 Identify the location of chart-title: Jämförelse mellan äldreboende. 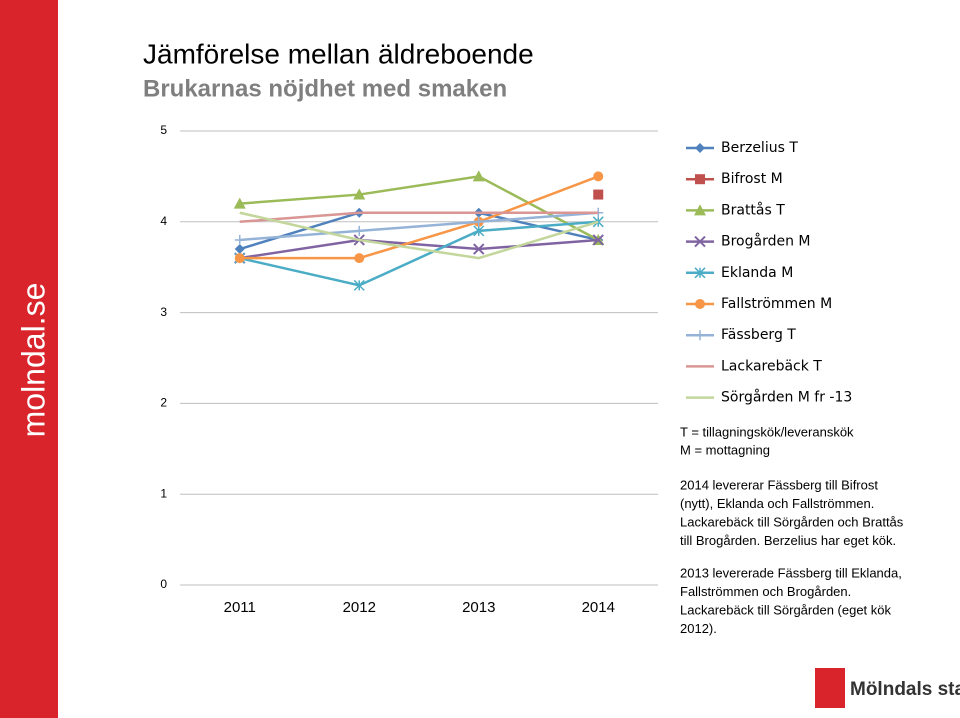
(338, 53).